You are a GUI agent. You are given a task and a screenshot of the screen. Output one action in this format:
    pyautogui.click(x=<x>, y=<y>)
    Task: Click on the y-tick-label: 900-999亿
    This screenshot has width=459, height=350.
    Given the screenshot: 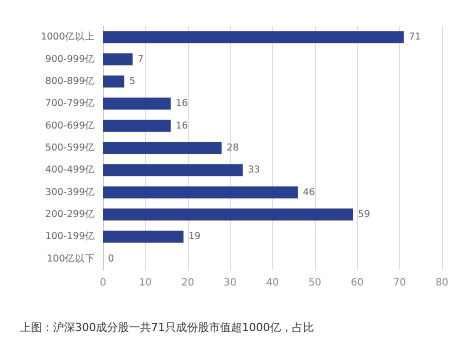 What is the action you would take?
    pyautogui.click(x=70, y=59)
    